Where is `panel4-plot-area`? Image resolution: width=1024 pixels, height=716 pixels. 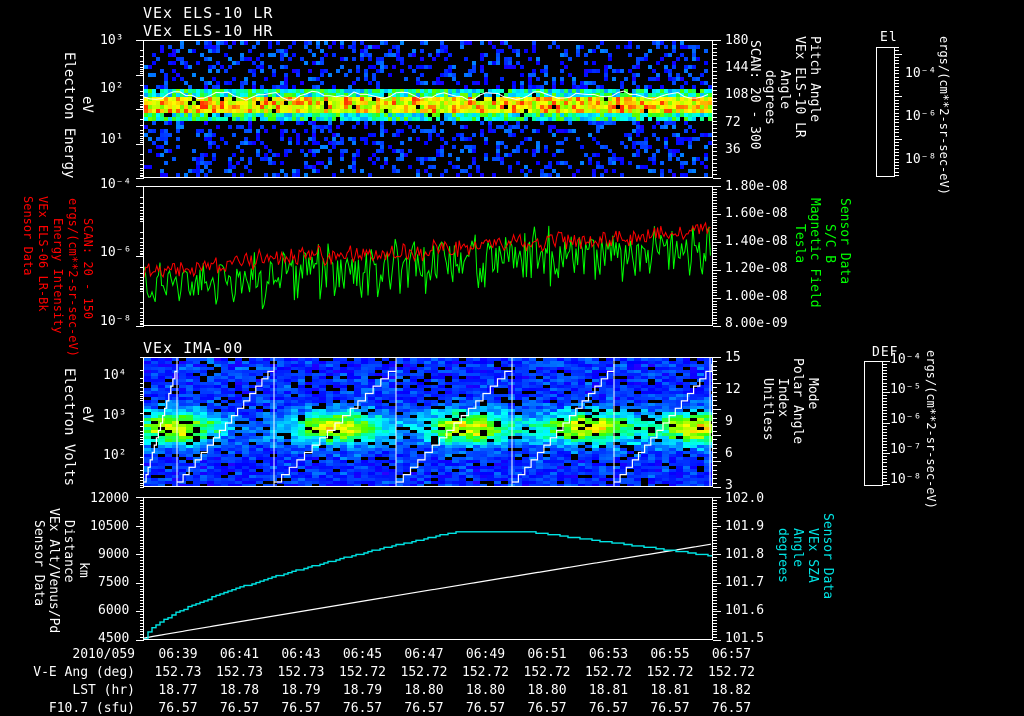 panel4-plot-area is located at coordinates (428, 568).